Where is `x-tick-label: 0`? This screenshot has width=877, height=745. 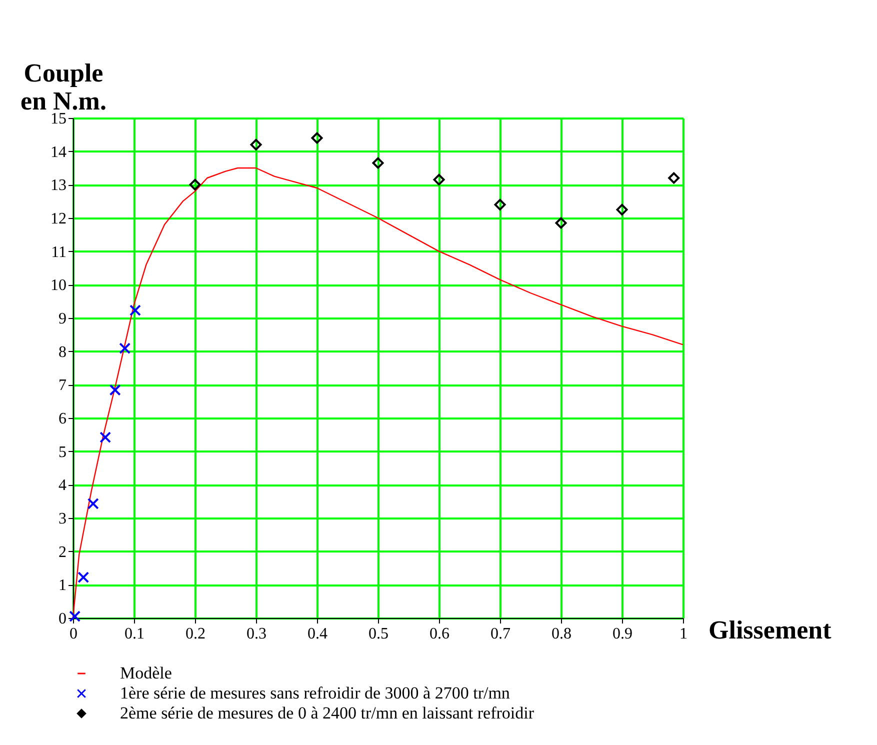
x-tick-label: 0 is located at coordinates (74, 634).